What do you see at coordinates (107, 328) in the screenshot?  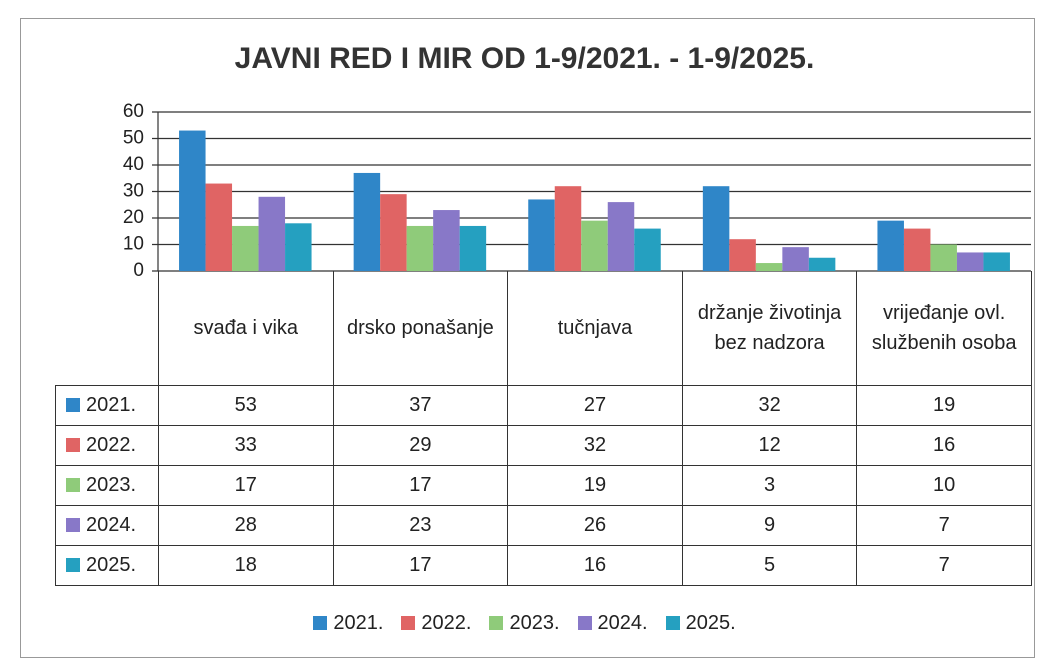 I see `table-corner` at bounding box center [107, 328].